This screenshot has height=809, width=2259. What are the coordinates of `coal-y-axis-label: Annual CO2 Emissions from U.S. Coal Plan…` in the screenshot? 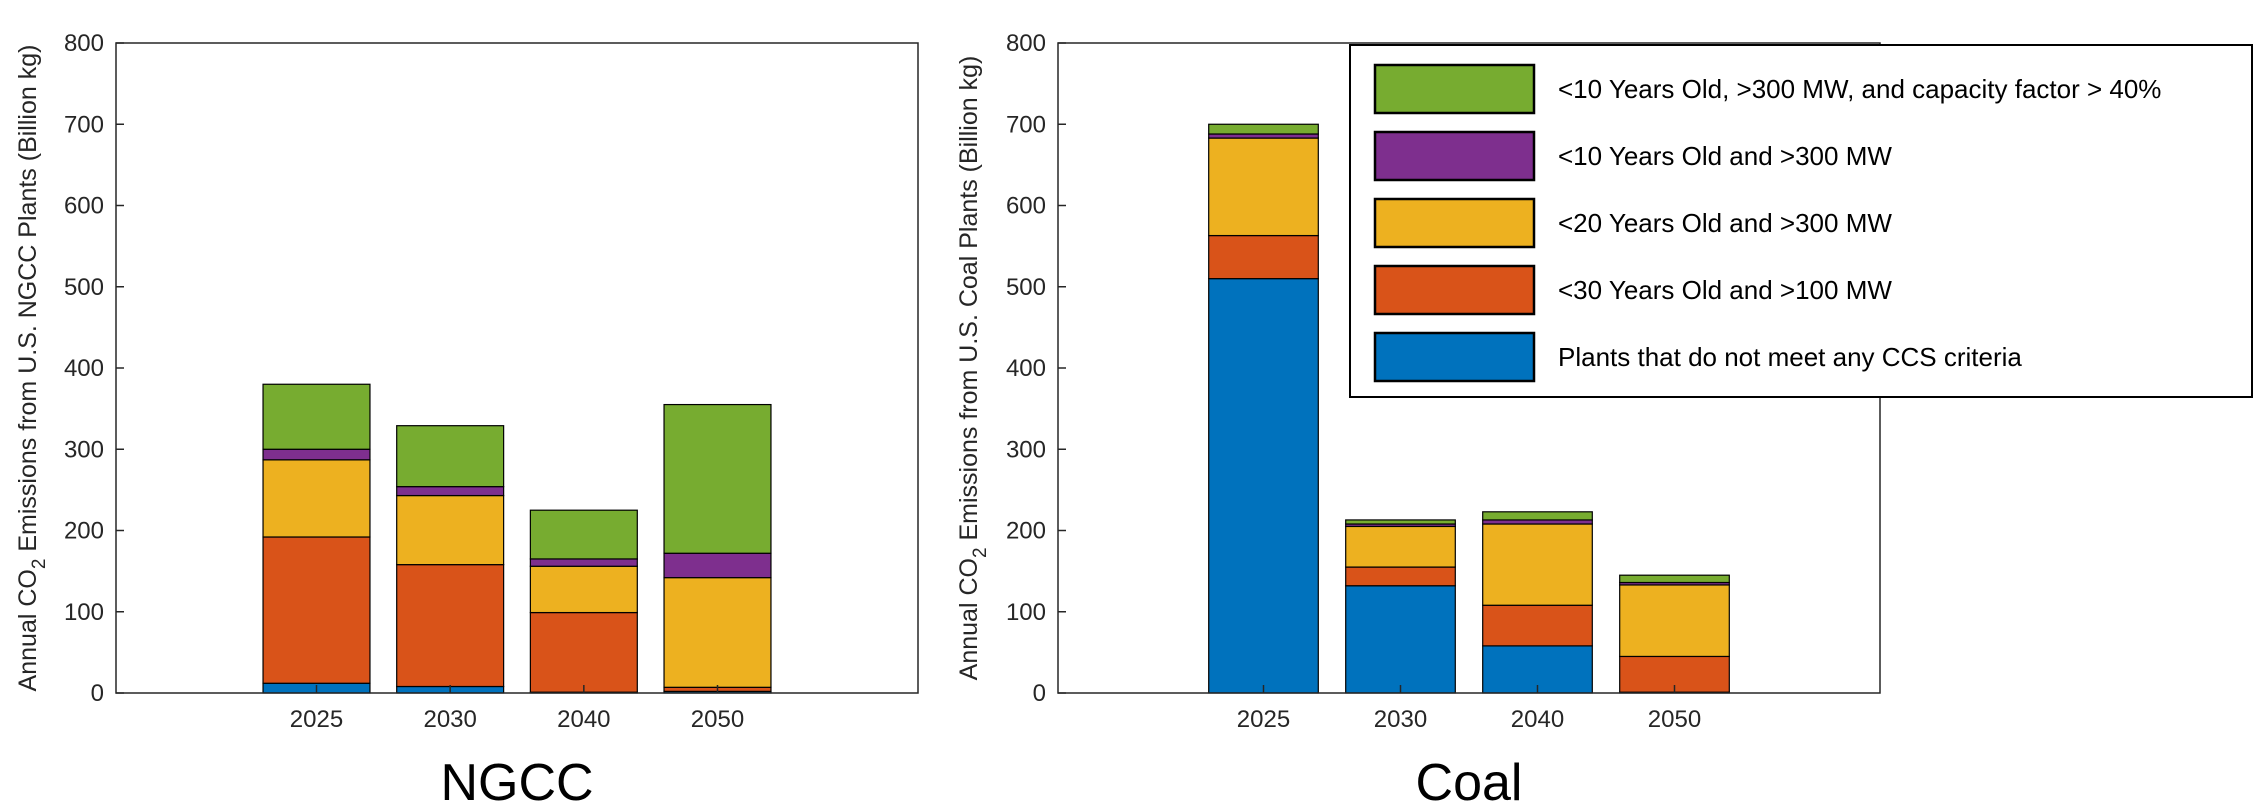 It's located at (973, 368).